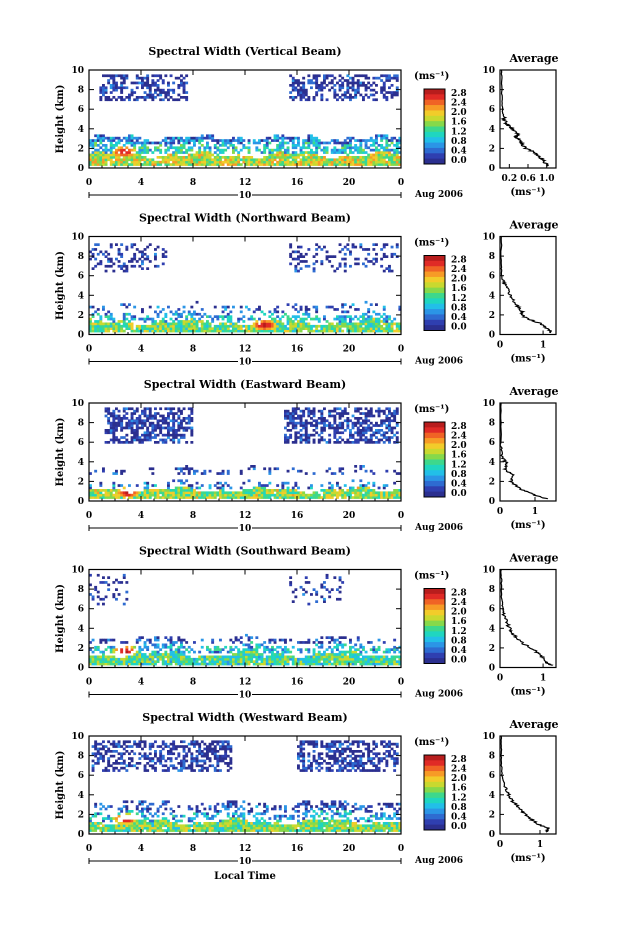 This screenshot has height=929, width=617. What do you see at coordinates (445, 627) in the screenshot?
I see `colorbar: 2.82.42.01.61.20.80.40.0` at bounding box center [445, 627].